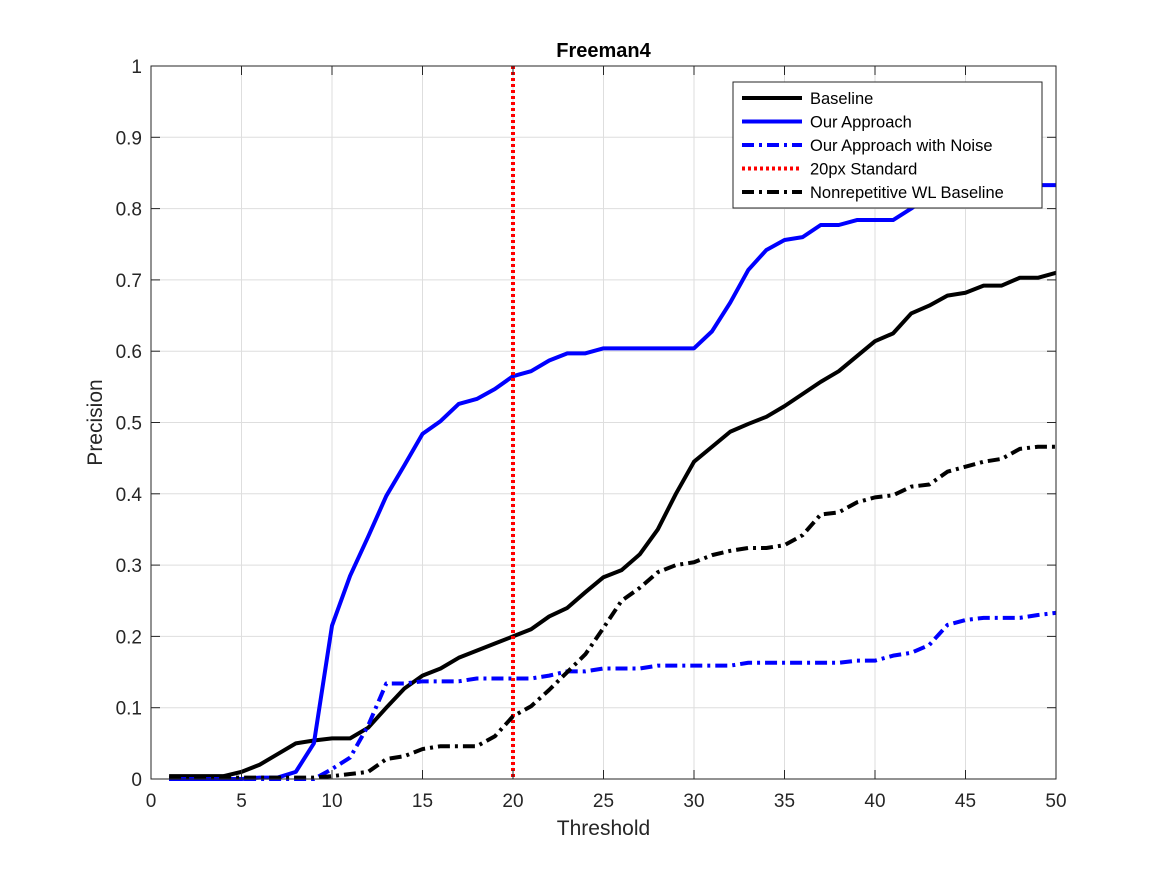 This screenshot has height=875, width=1167. Describe the element at coordinates (422, 801) in the screenshot. I see `x-tick-label: 15` at that location.